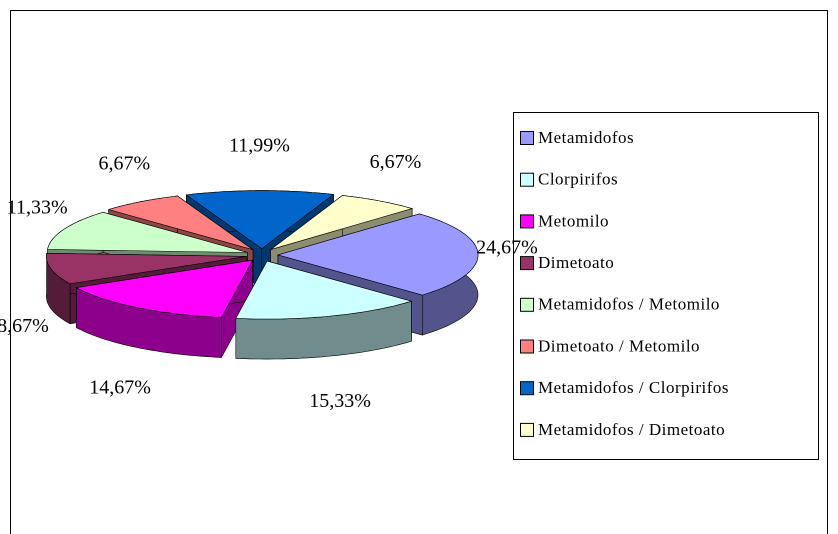 The width and height of the screenshot is (838, 534). Describe the element at coordinates (340, 401) in the screenshot. I see `data-label: 15,33%` at that location.